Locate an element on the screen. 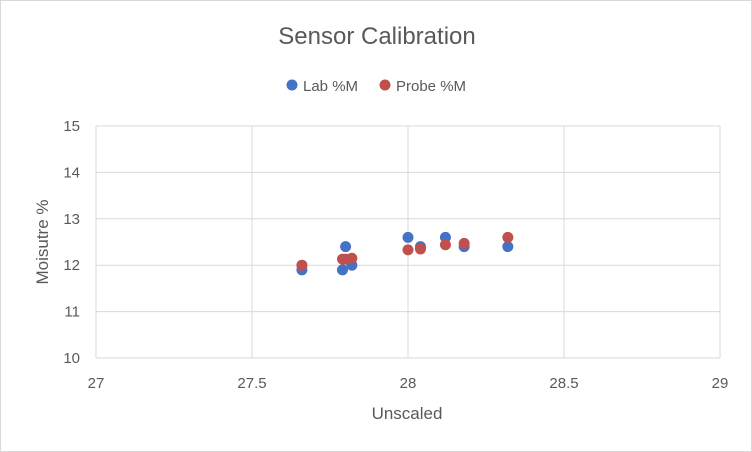 This screenshot has height=452, width=752. y-tick-label: 15 is located at coordinates (71, 126).